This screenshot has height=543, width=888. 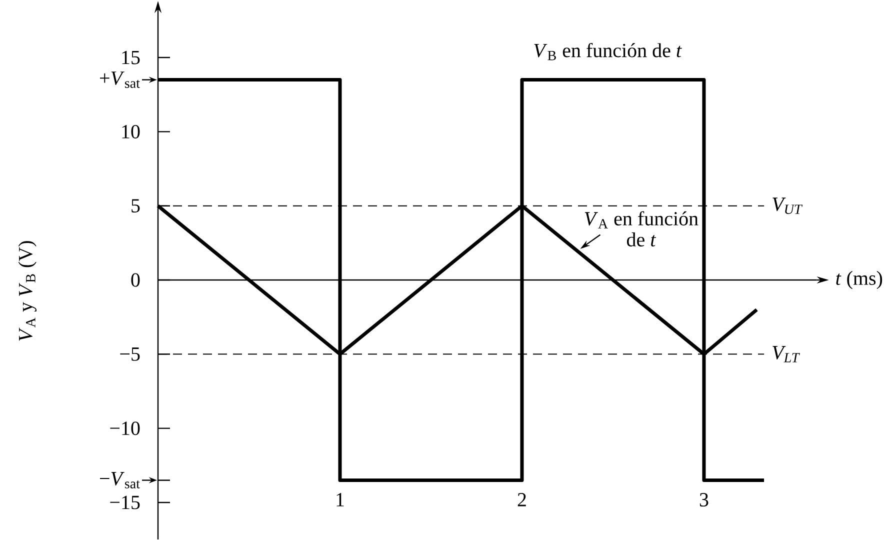 I want to click on x-tick-label: 2, so click(x=522, y=499).